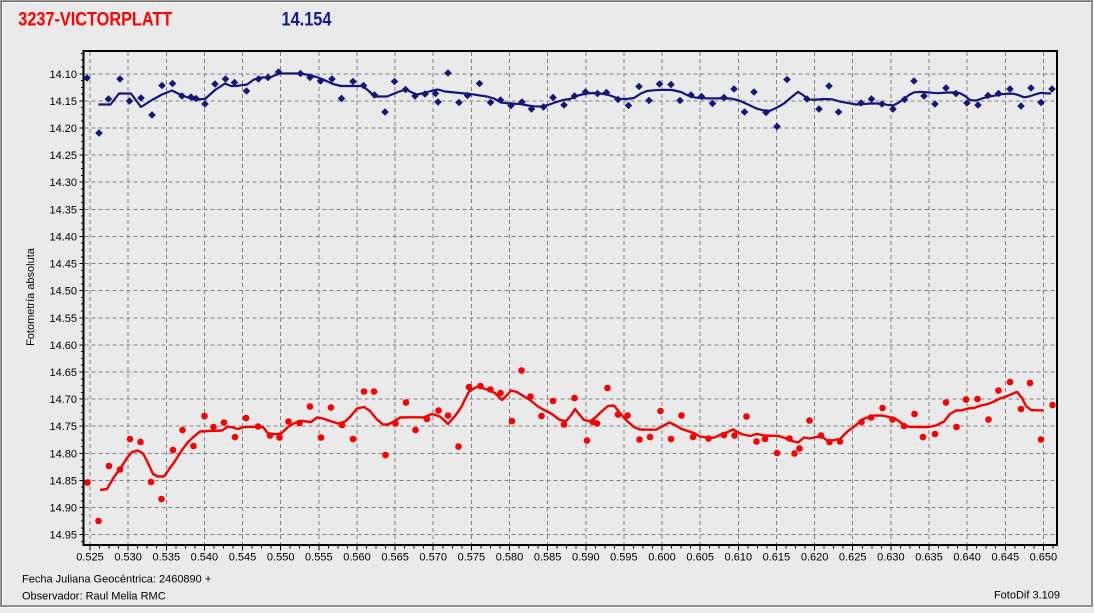 The width and height of the screenshot is (1094, 613). I want to click on svg-text: 0.635, so click(929, 558).